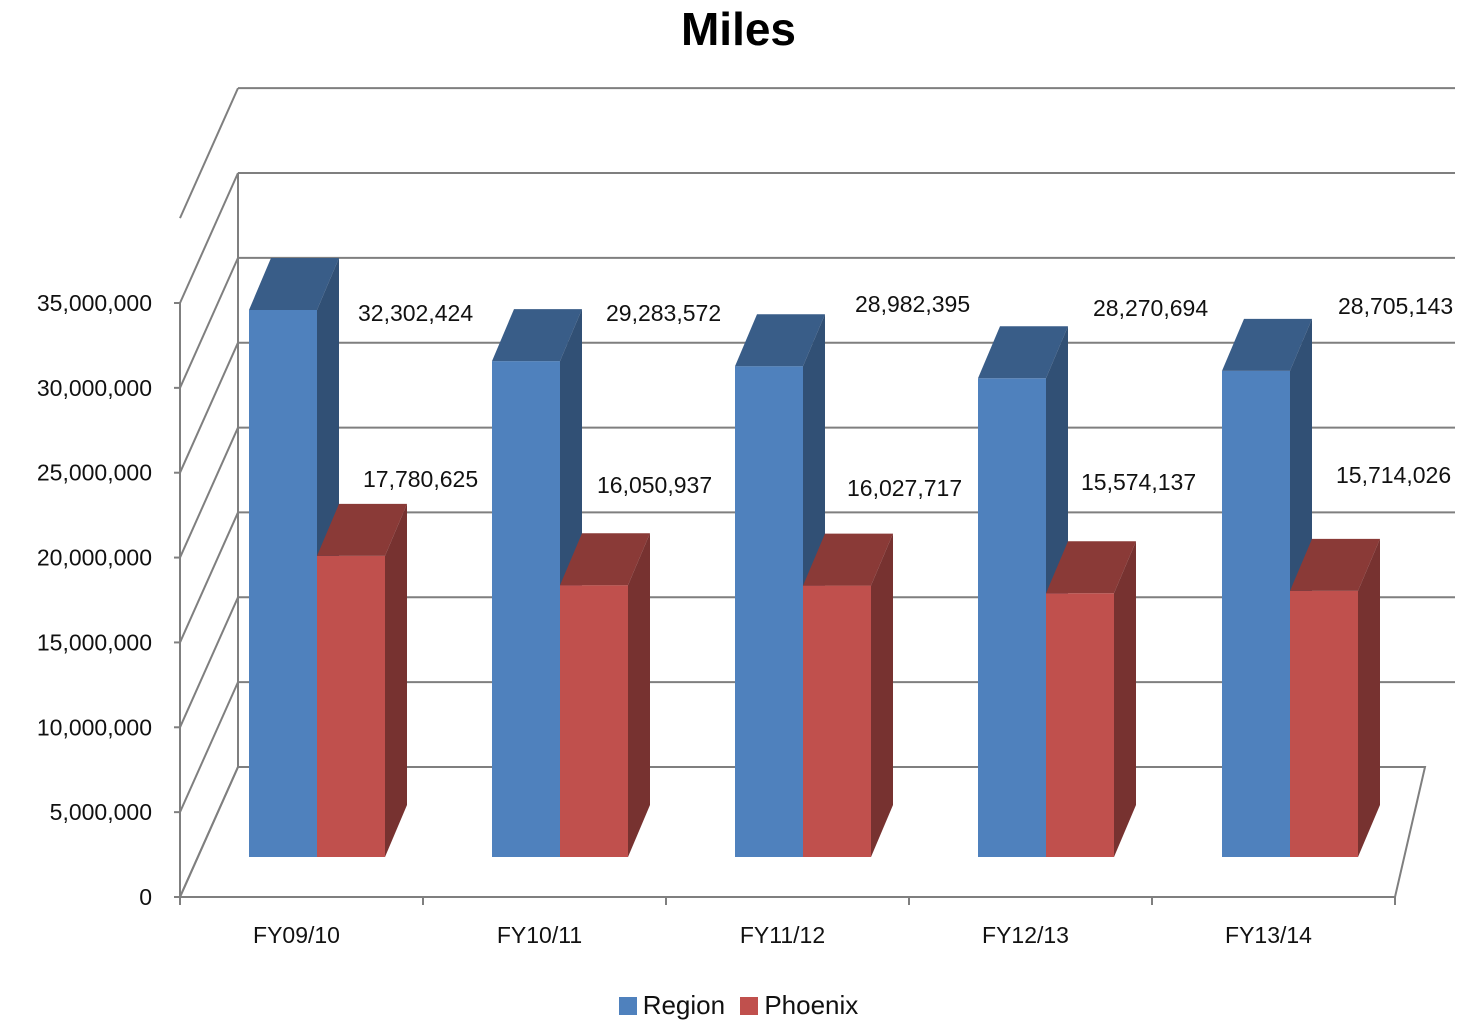  Describe the element at coordinates (684, 1005) in the screenshot. I see `legend-label-region: Region` at that location.